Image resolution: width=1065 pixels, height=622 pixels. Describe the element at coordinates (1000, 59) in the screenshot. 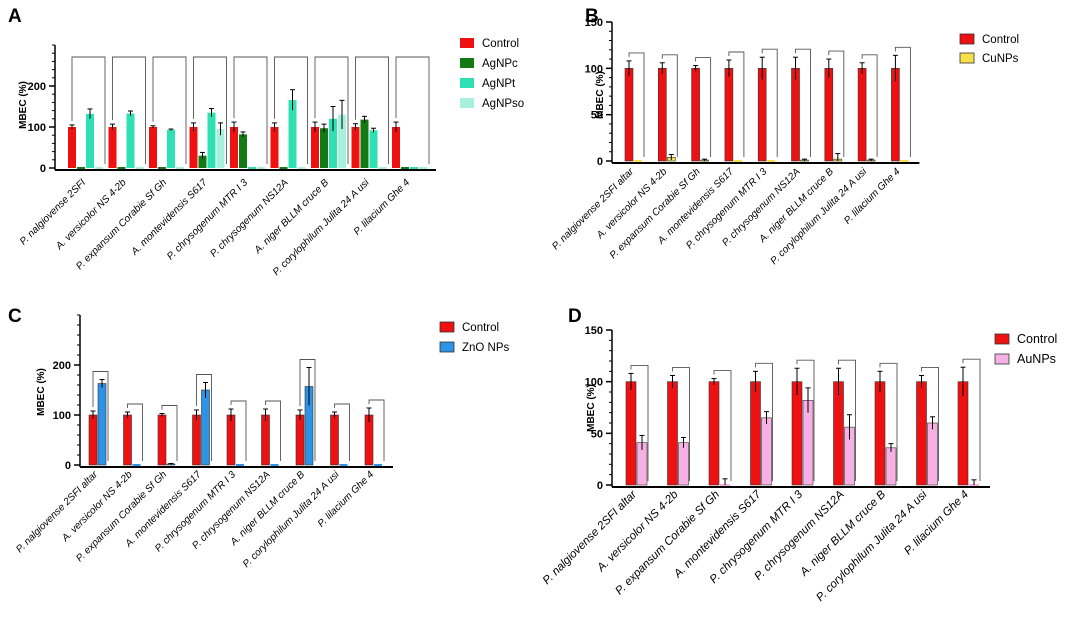

I see `legend-label: CuNPs` at that location.